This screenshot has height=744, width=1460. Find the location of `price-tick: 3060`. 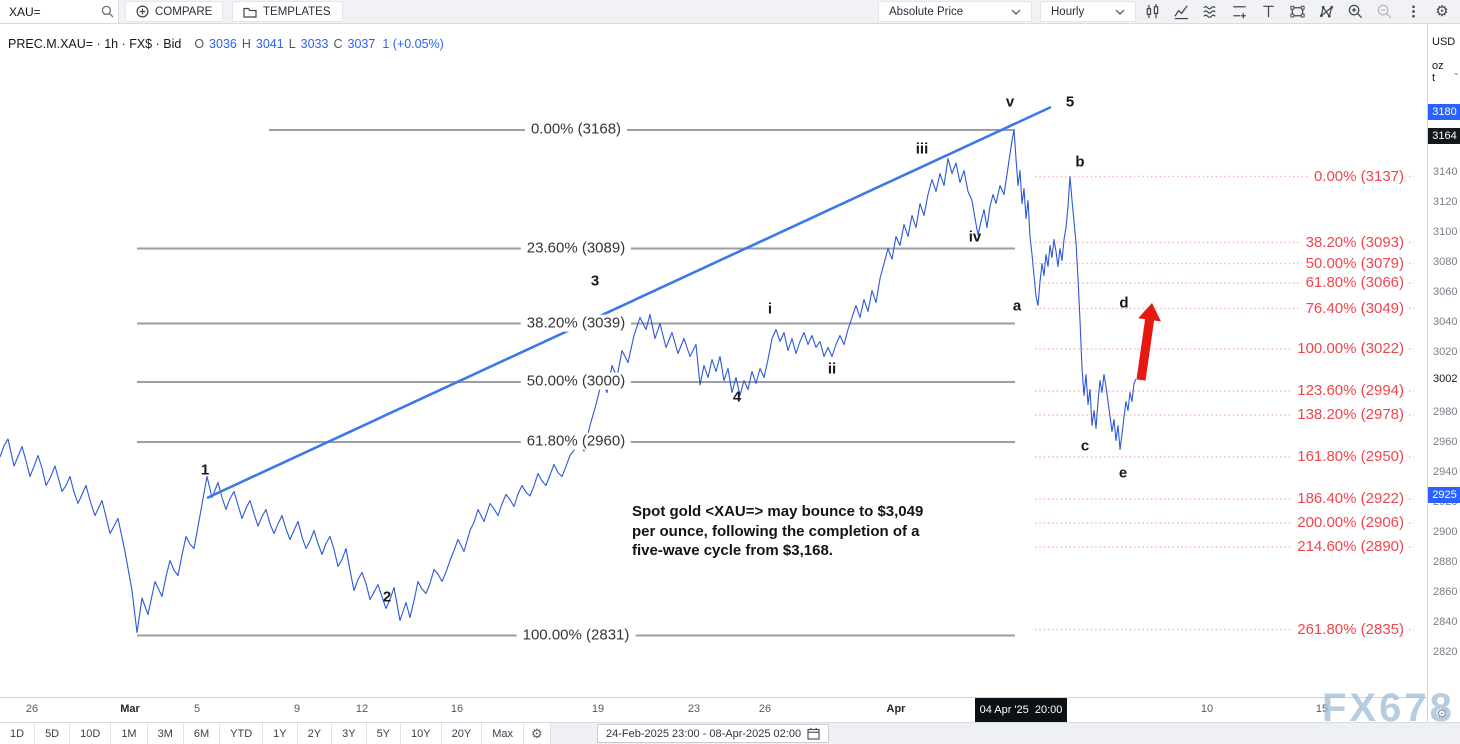

price-tick: 3060 is located at coordinates (1445, 292).